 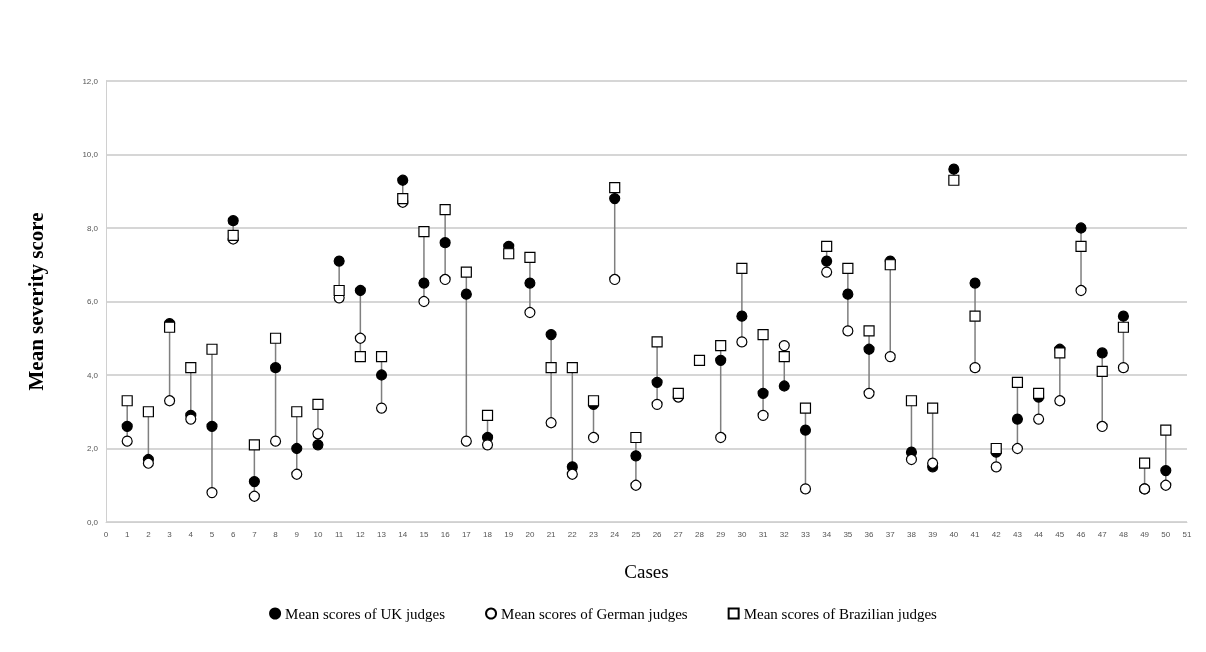 I want to click on y-tick-label: 8,0, so click(x=92, y=228).